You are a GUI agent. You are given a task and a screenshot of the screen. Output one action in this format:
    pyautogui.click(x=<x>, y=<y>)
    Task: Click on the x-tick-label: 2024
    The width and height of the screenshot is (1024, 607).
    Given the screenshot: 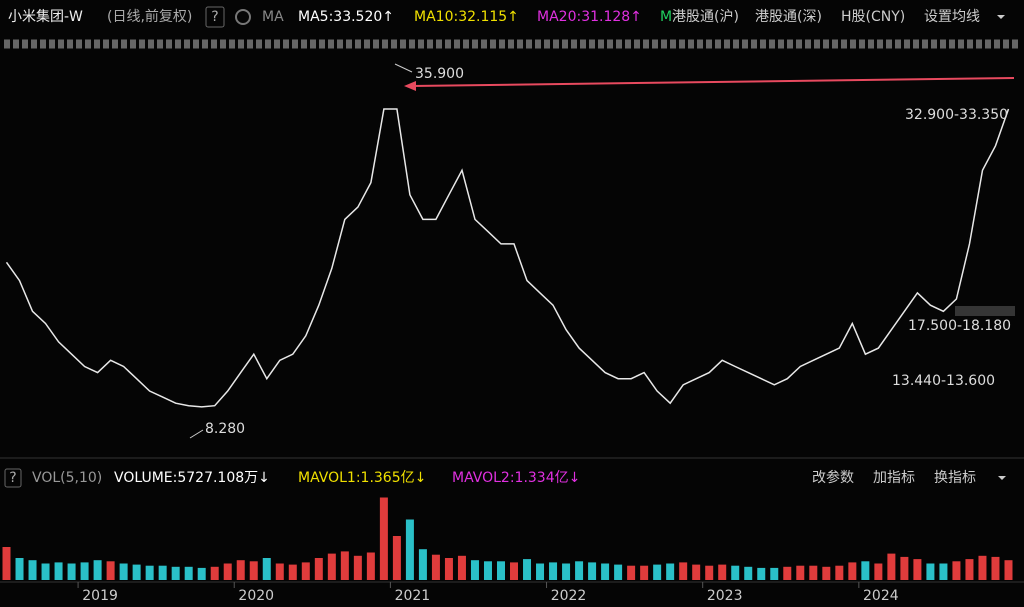 What is the action you would take?
    pyautogui.click(x=881, y=596)
    